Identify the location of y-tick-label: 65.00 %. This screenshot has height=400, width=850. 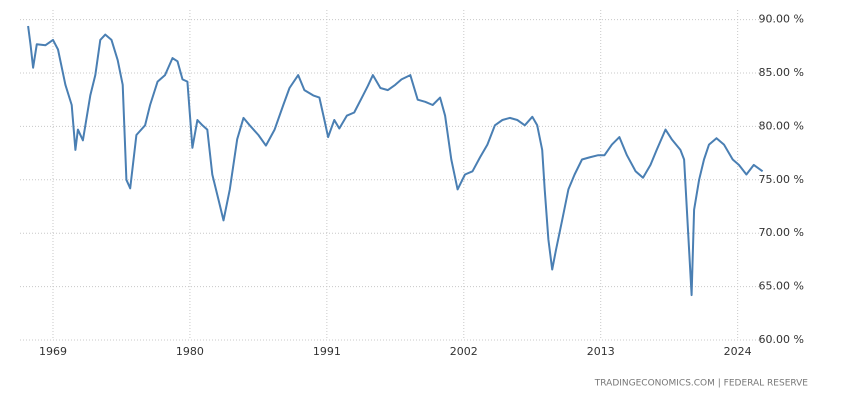
(781, 286).